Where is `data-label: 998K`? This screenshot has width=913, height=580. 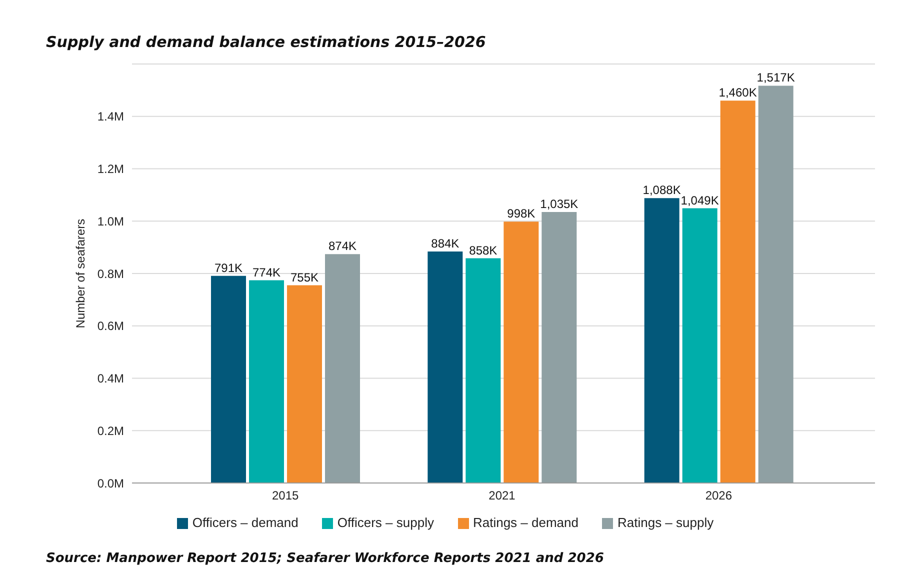
data-label: 998K is located at coordinates (521, 213).